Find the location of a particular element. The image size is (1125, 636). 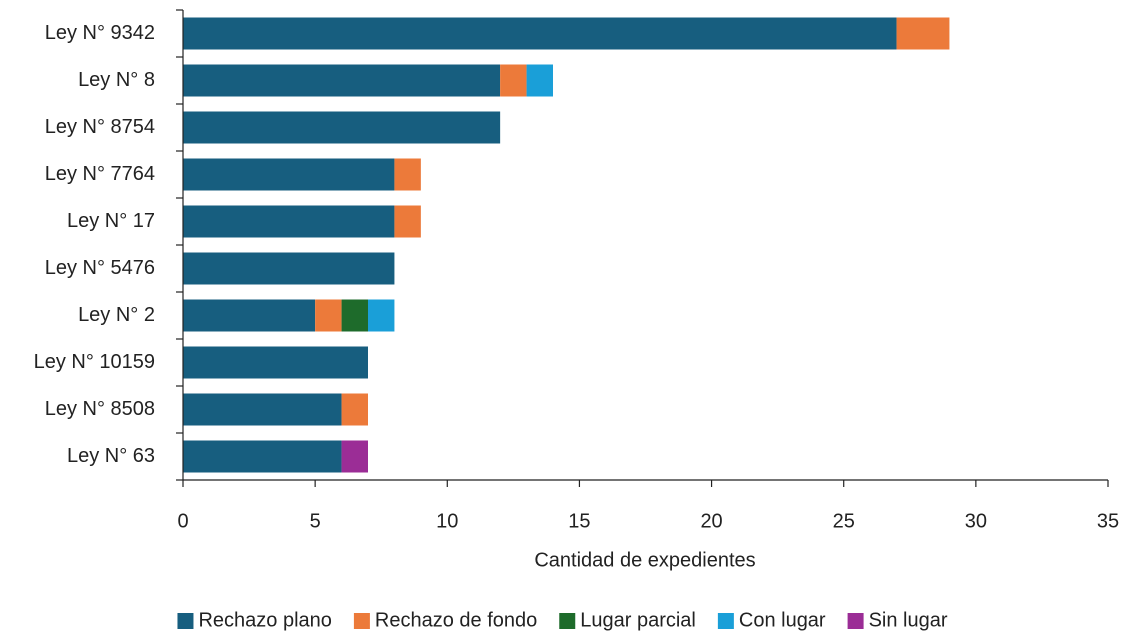

legend-label: Sin lugar is located at coordinates (908, 620).